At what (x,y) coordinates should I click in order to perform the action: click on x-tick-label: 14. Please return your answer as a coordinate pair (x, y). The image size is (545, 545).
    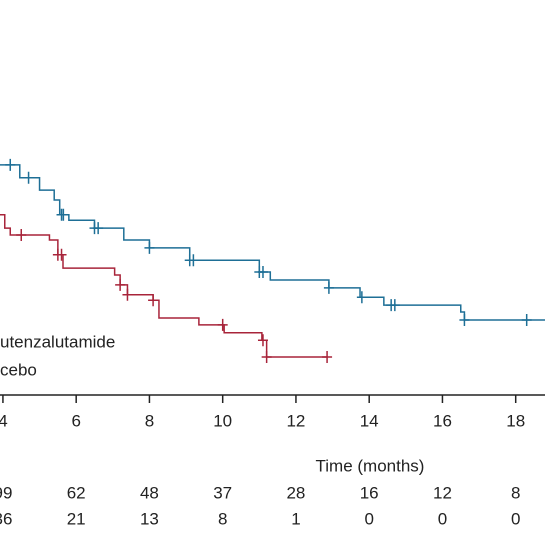
    Looking at the image, I should click on (369, 420).